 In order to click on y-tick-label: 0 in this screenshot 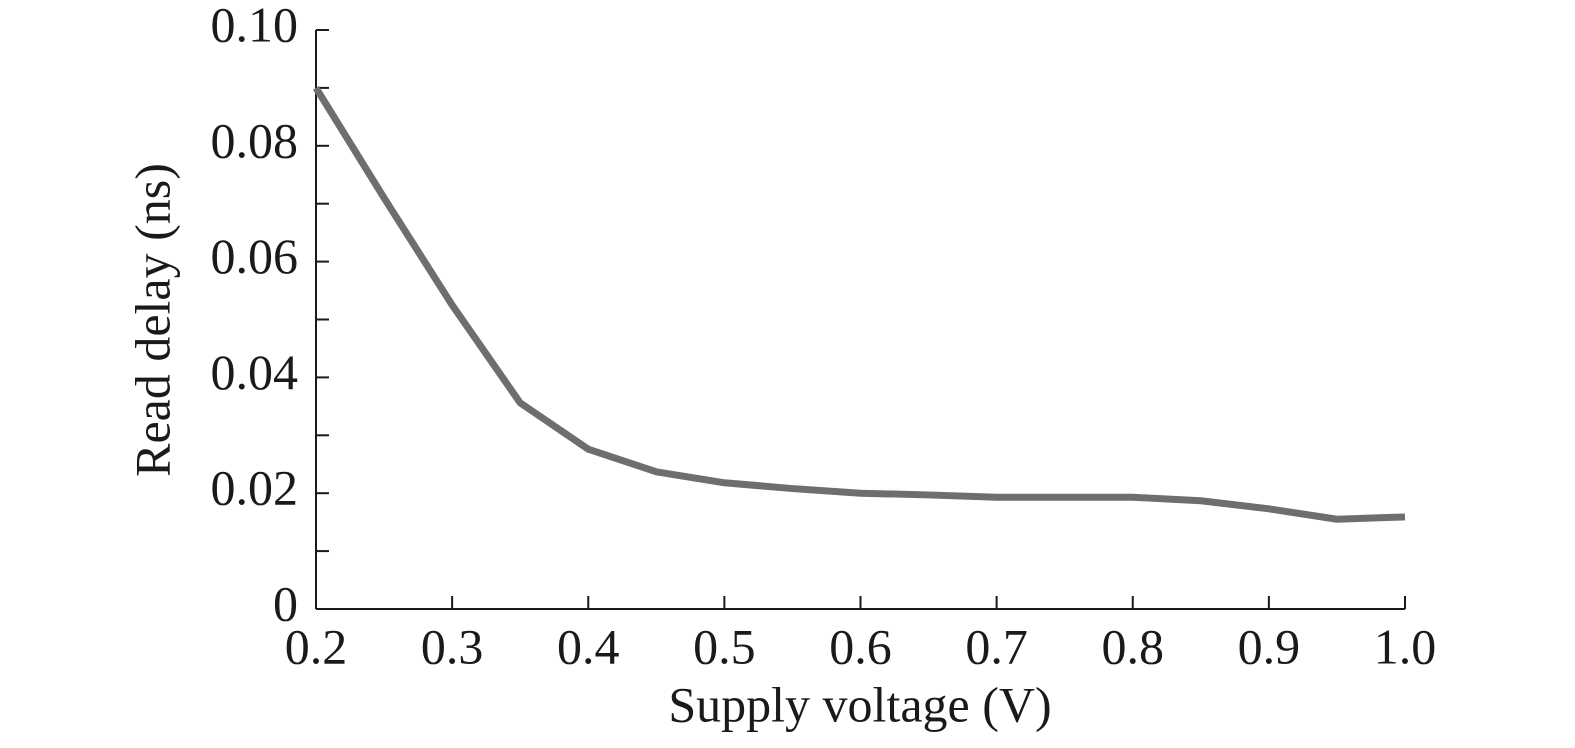, I will do `click(285, 603)`.